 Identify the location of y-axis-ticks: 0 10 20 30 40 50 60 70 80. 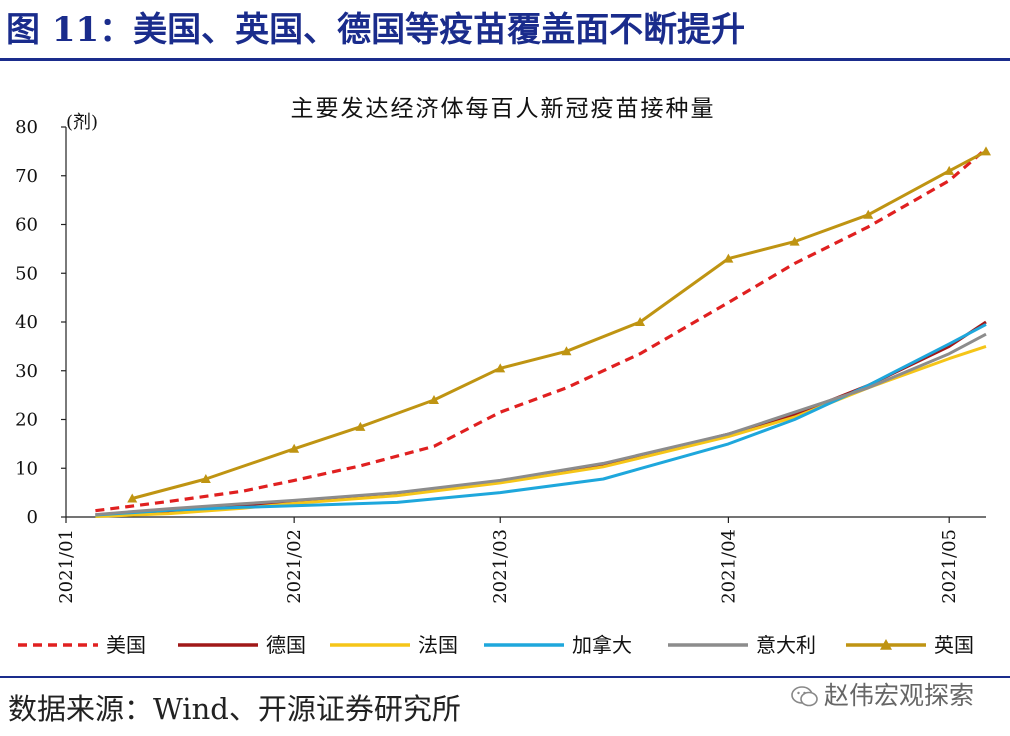
(40, 322).